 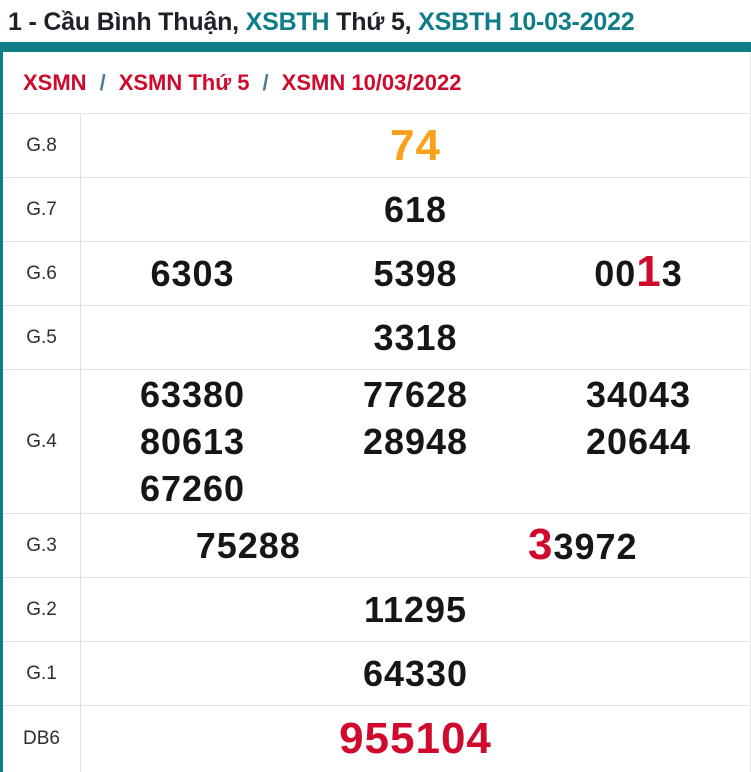 I want to click on title-text: 1 - Cầu Bình Thuận,, so click(x=127, y=22).